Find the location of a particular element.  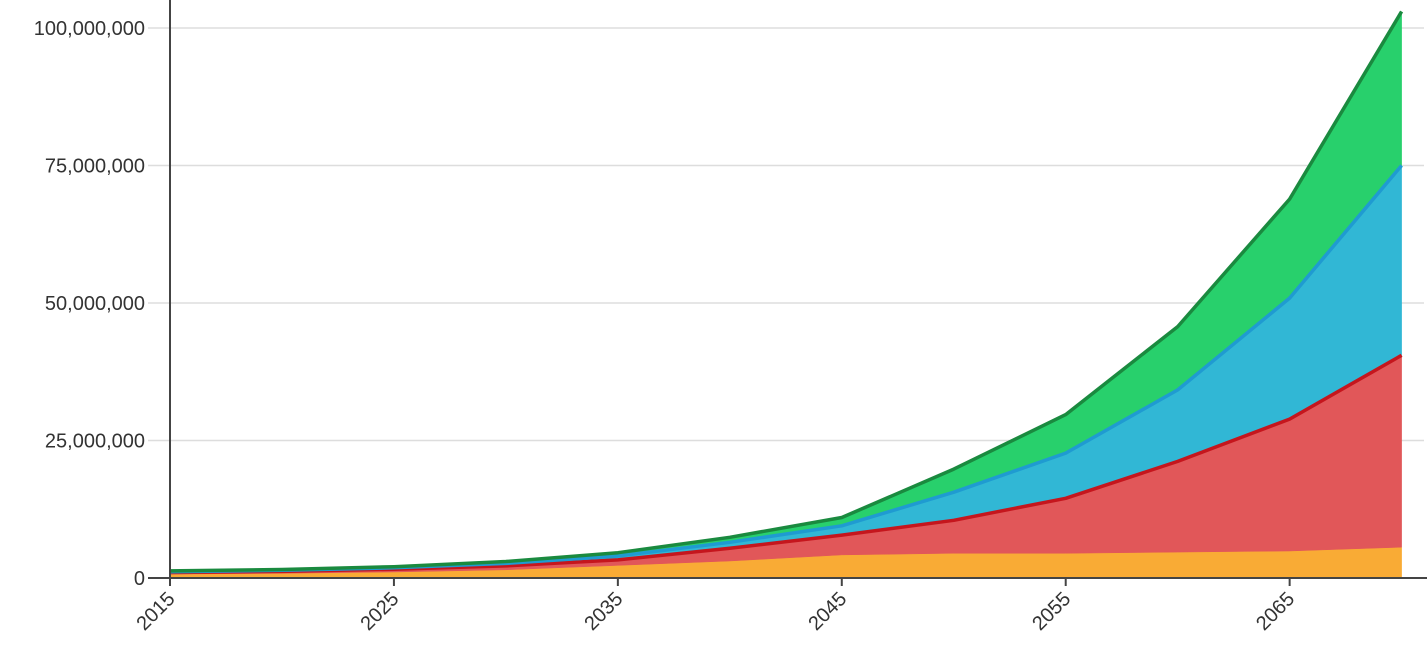

x-tick-label-2: 2035 is located at coordinates (603, 611).